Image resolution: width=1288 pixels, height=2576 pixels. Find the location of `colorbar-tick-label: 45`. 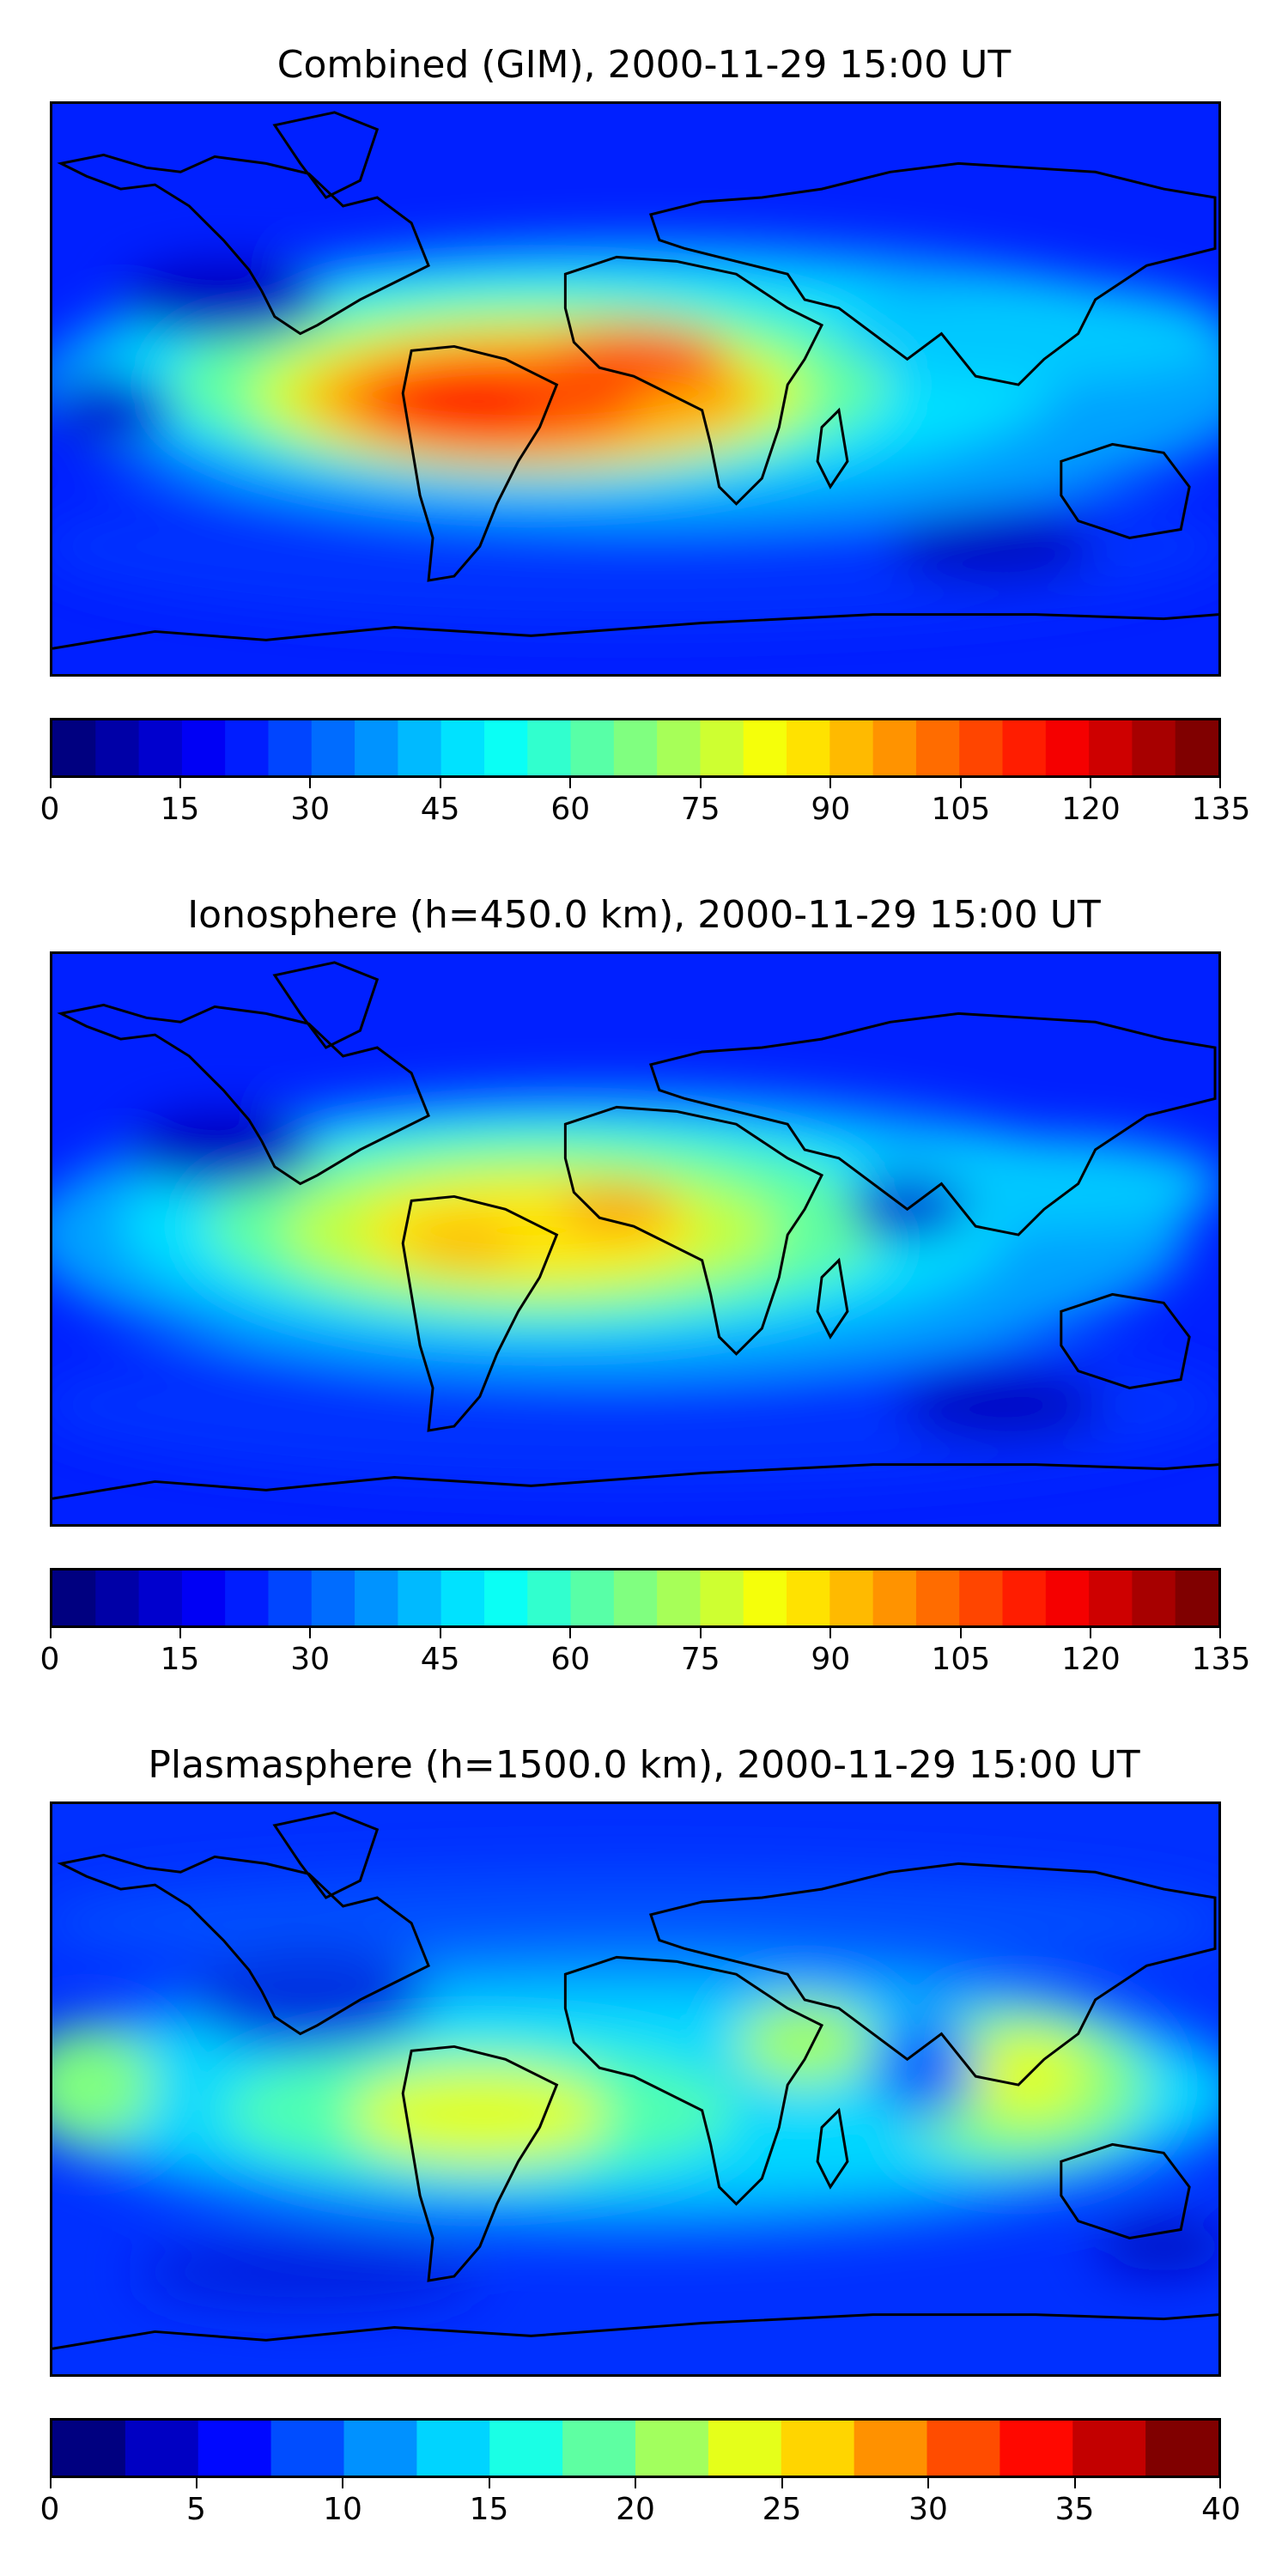

colorbar-tick-label: 45 is located at coordinates (440, 810).